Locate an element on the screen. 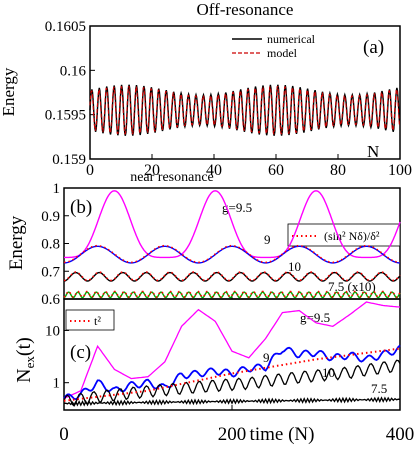 The width and height of the screenshot is (415, 451). c-series-model is located at coordinates (232, 374).